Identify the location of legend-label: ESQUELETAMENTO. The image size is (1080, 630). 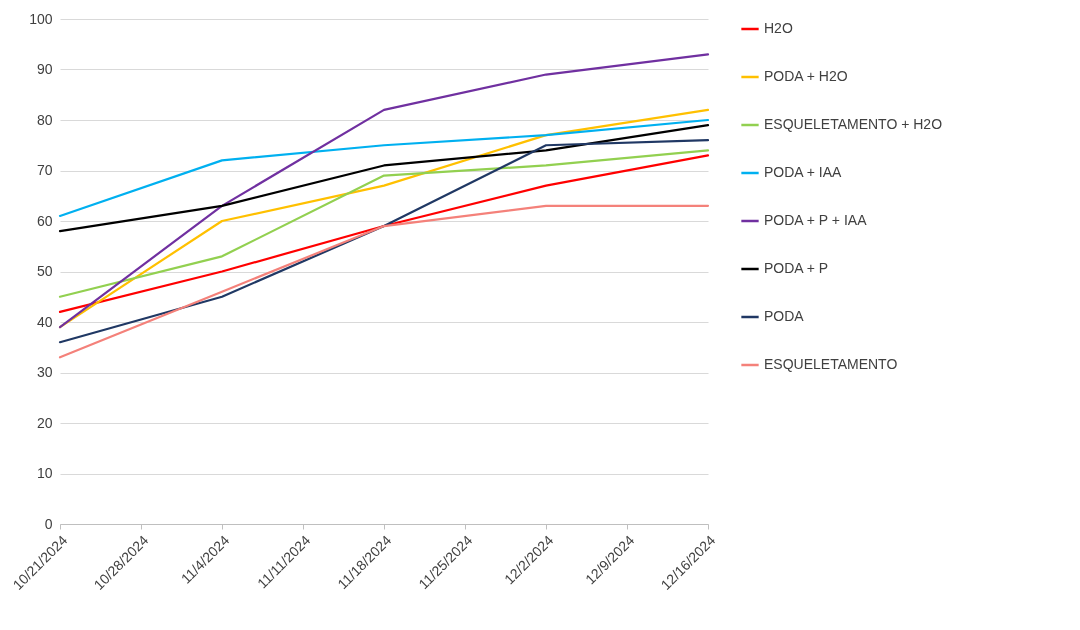
(831, 364).